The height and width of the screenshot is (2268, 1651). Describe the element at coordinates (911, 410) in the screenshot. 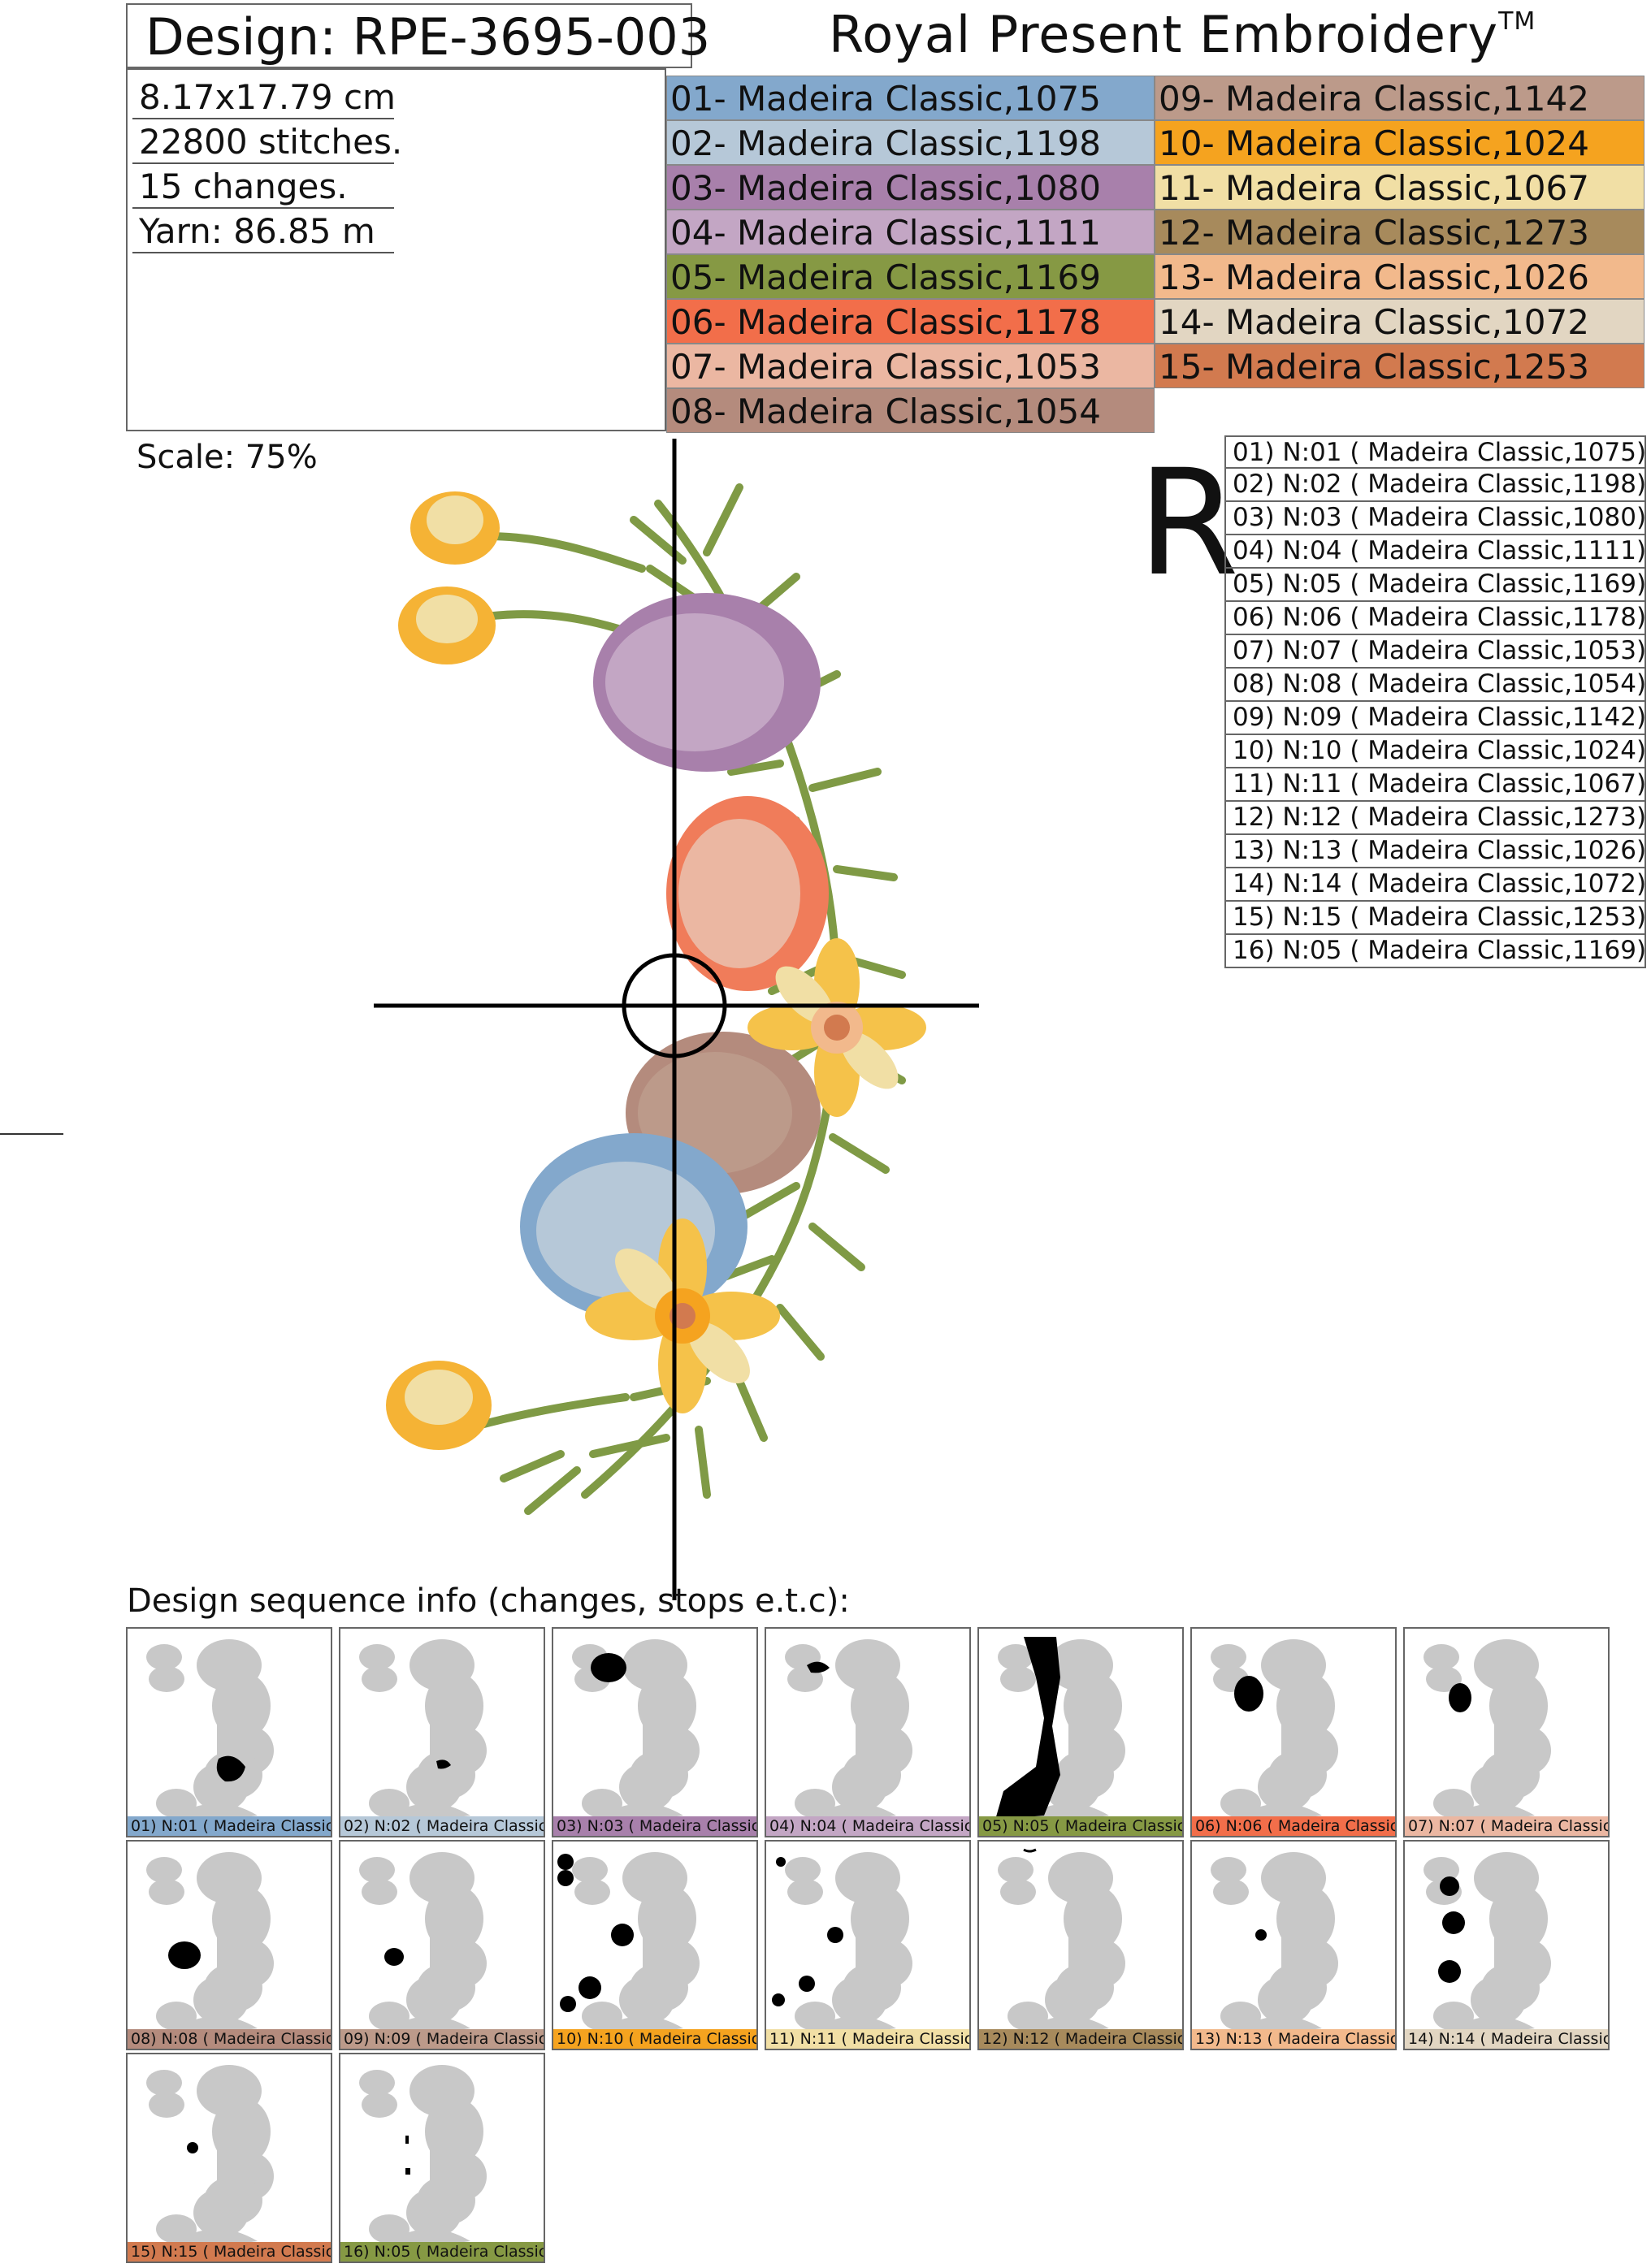

I see `palette-swatch: 08- Madeira Classic,1054` at that location.